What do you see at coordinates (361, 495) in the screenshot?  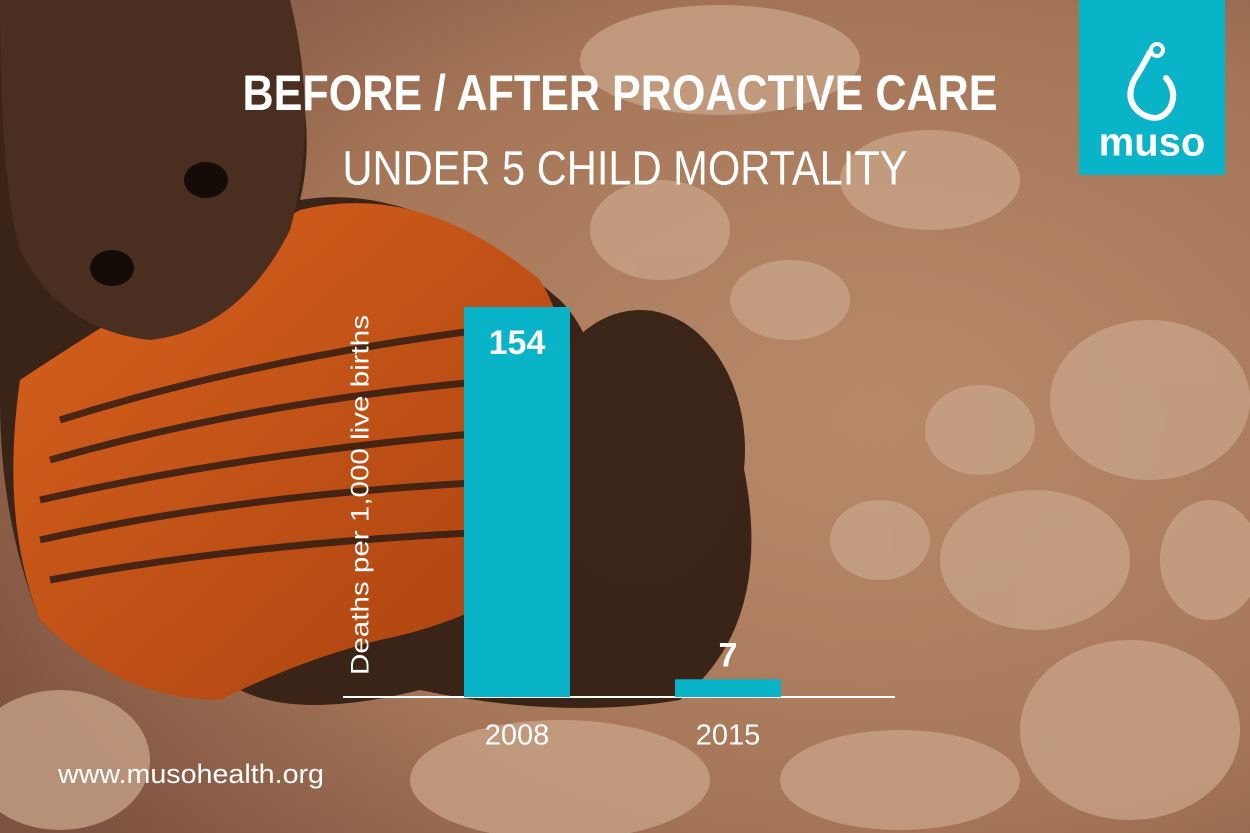 I see `y-axis-label: Deaths per 1,000 live births` at bounding box center [361, 495].